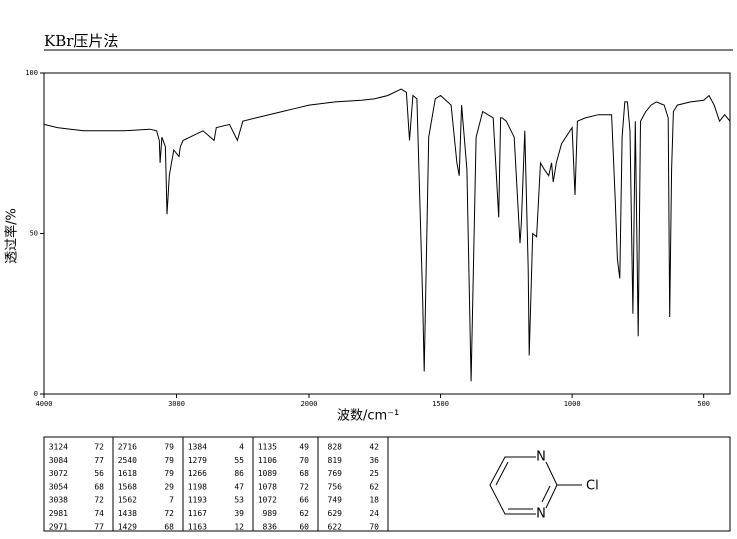 This screenshot has height=539, width=737. I want to click on table-cell: 1167, so click(197, 513).